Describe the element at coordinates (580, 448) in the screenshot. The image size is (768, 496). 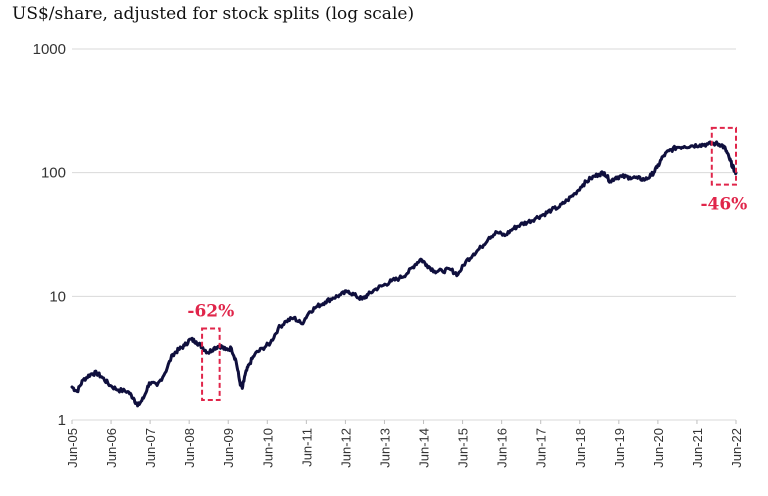
I see `x-tick-label: Jun-18` at that location.